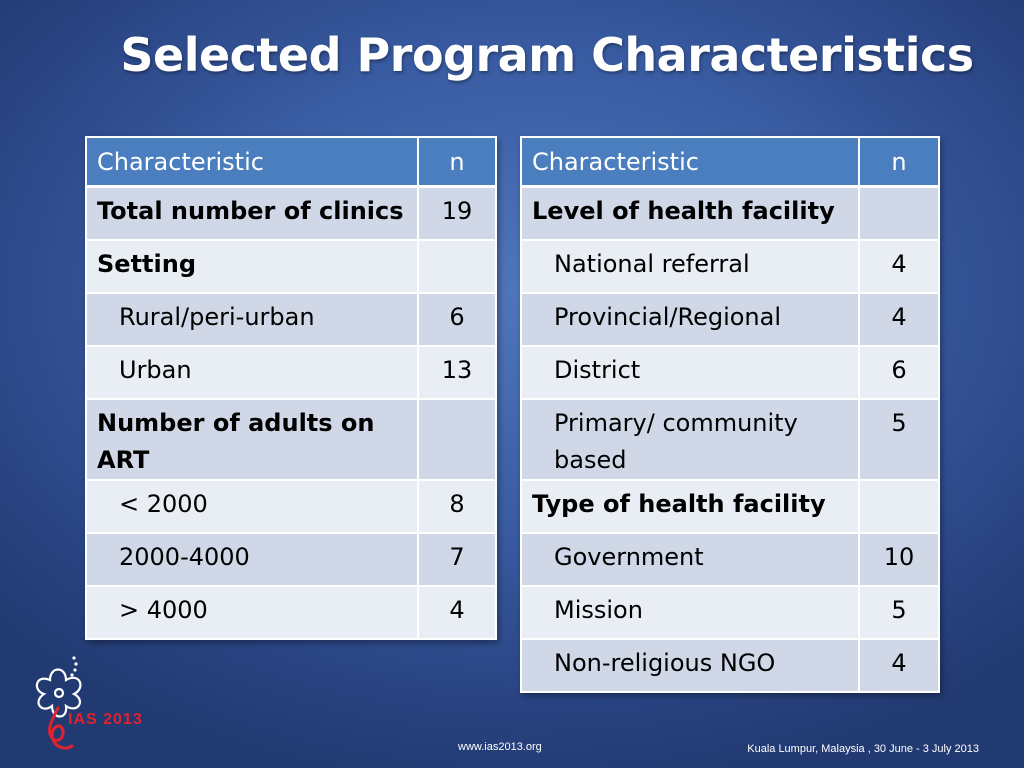 The width and height of the screenshot is (1024, 768). I want to click on table-row: Level of health facility, so click(730, 213).